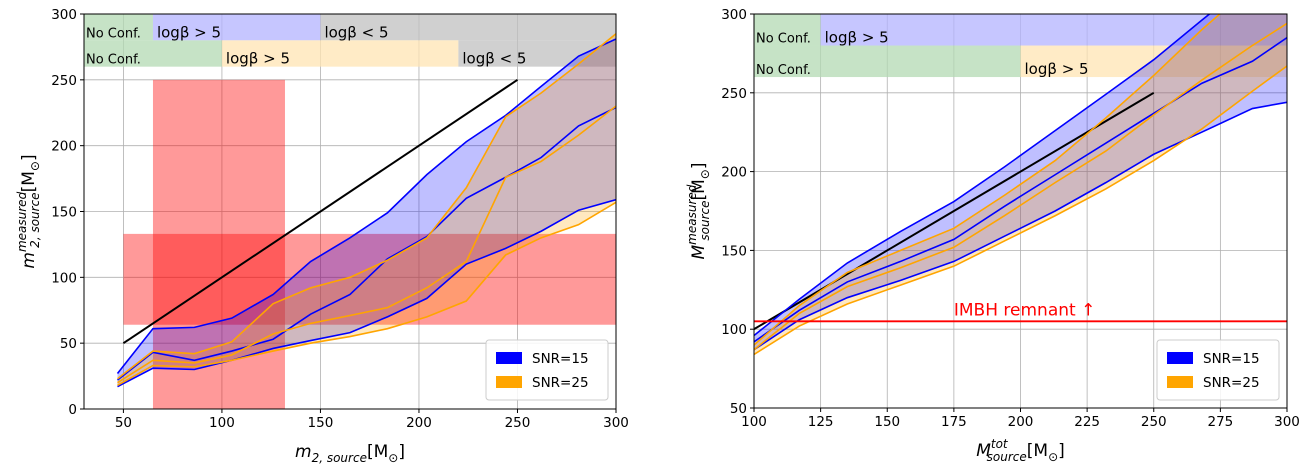 The height and width of the screenshot is (464, 1311). Describe the element at coordinates (123, 423) in the screenshot. I see `x-tick-label: 50` at that location.